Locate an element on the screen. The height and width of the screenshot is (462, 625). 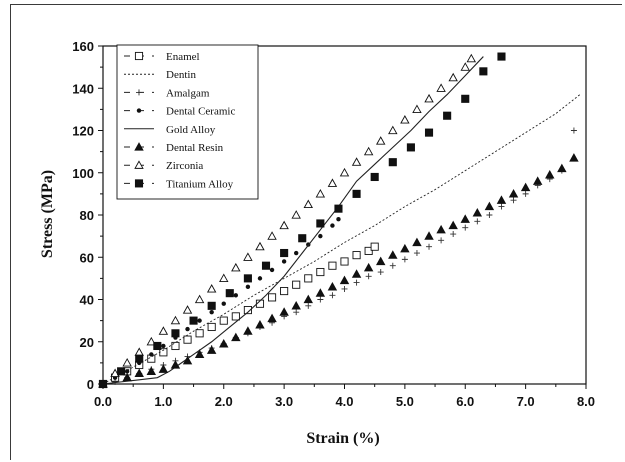
legend-label-gold-alloy: Gold Alloy is located at coordinates (191, 130).